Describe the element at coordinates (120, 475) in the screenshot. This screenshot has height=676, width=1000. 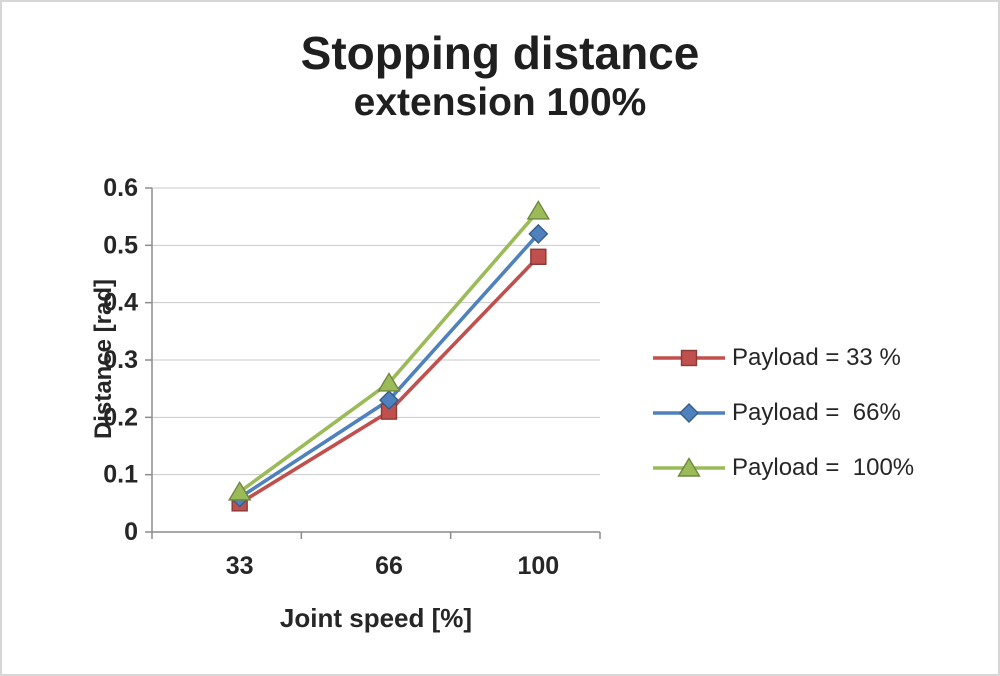
I see `svg-text: 0.1` at that location.